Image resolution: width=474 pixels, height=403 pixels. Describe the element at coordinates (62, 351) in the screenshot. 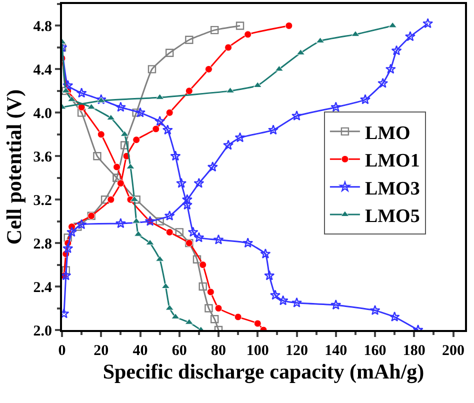

I see `x-tick-label: 0` at that location.